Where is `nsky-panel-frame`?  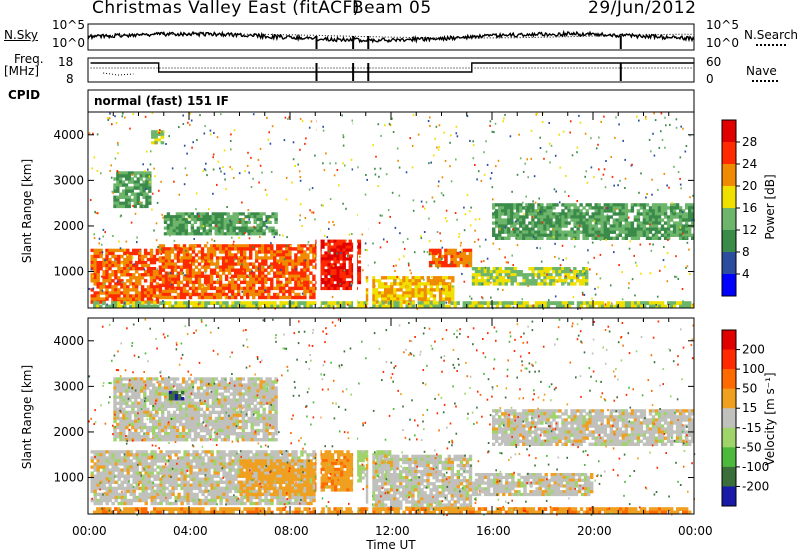
nsky-panel-frame is located at coordinates (391, 37).